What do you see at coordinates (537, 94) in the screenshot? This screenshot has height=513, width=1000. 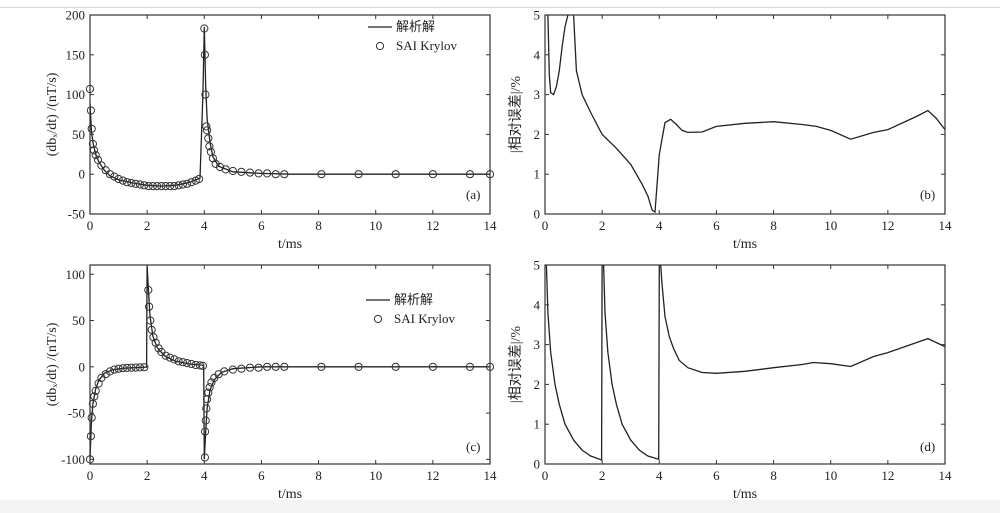 I see `y-tick-label: 3` at bounding box center [537, 94].